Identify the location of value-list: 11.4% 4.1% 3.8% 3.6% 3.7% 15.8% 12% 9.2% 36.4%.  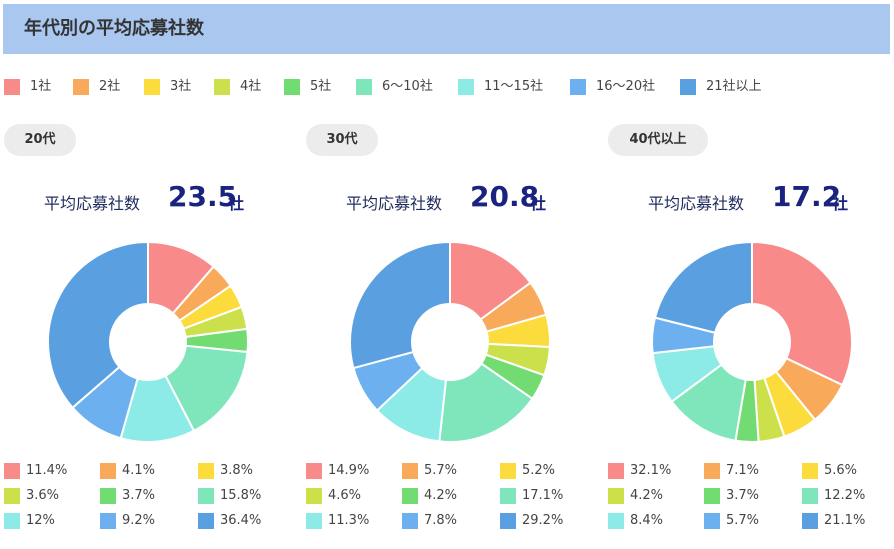
(154, 502).